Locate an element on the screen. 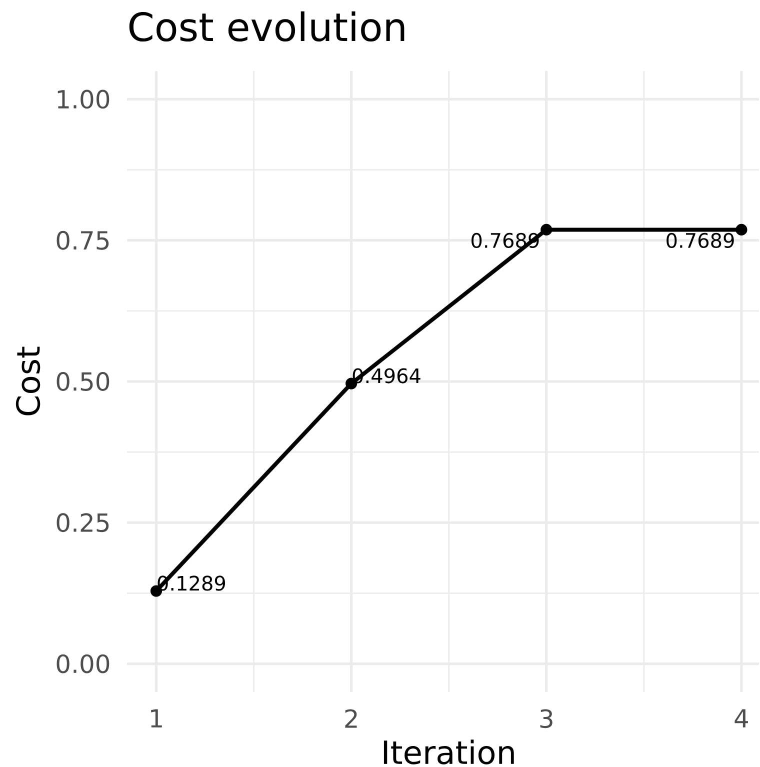 The image size is (760, 767). y-tick-label: 0.00 is located at coordinates (82, 664).